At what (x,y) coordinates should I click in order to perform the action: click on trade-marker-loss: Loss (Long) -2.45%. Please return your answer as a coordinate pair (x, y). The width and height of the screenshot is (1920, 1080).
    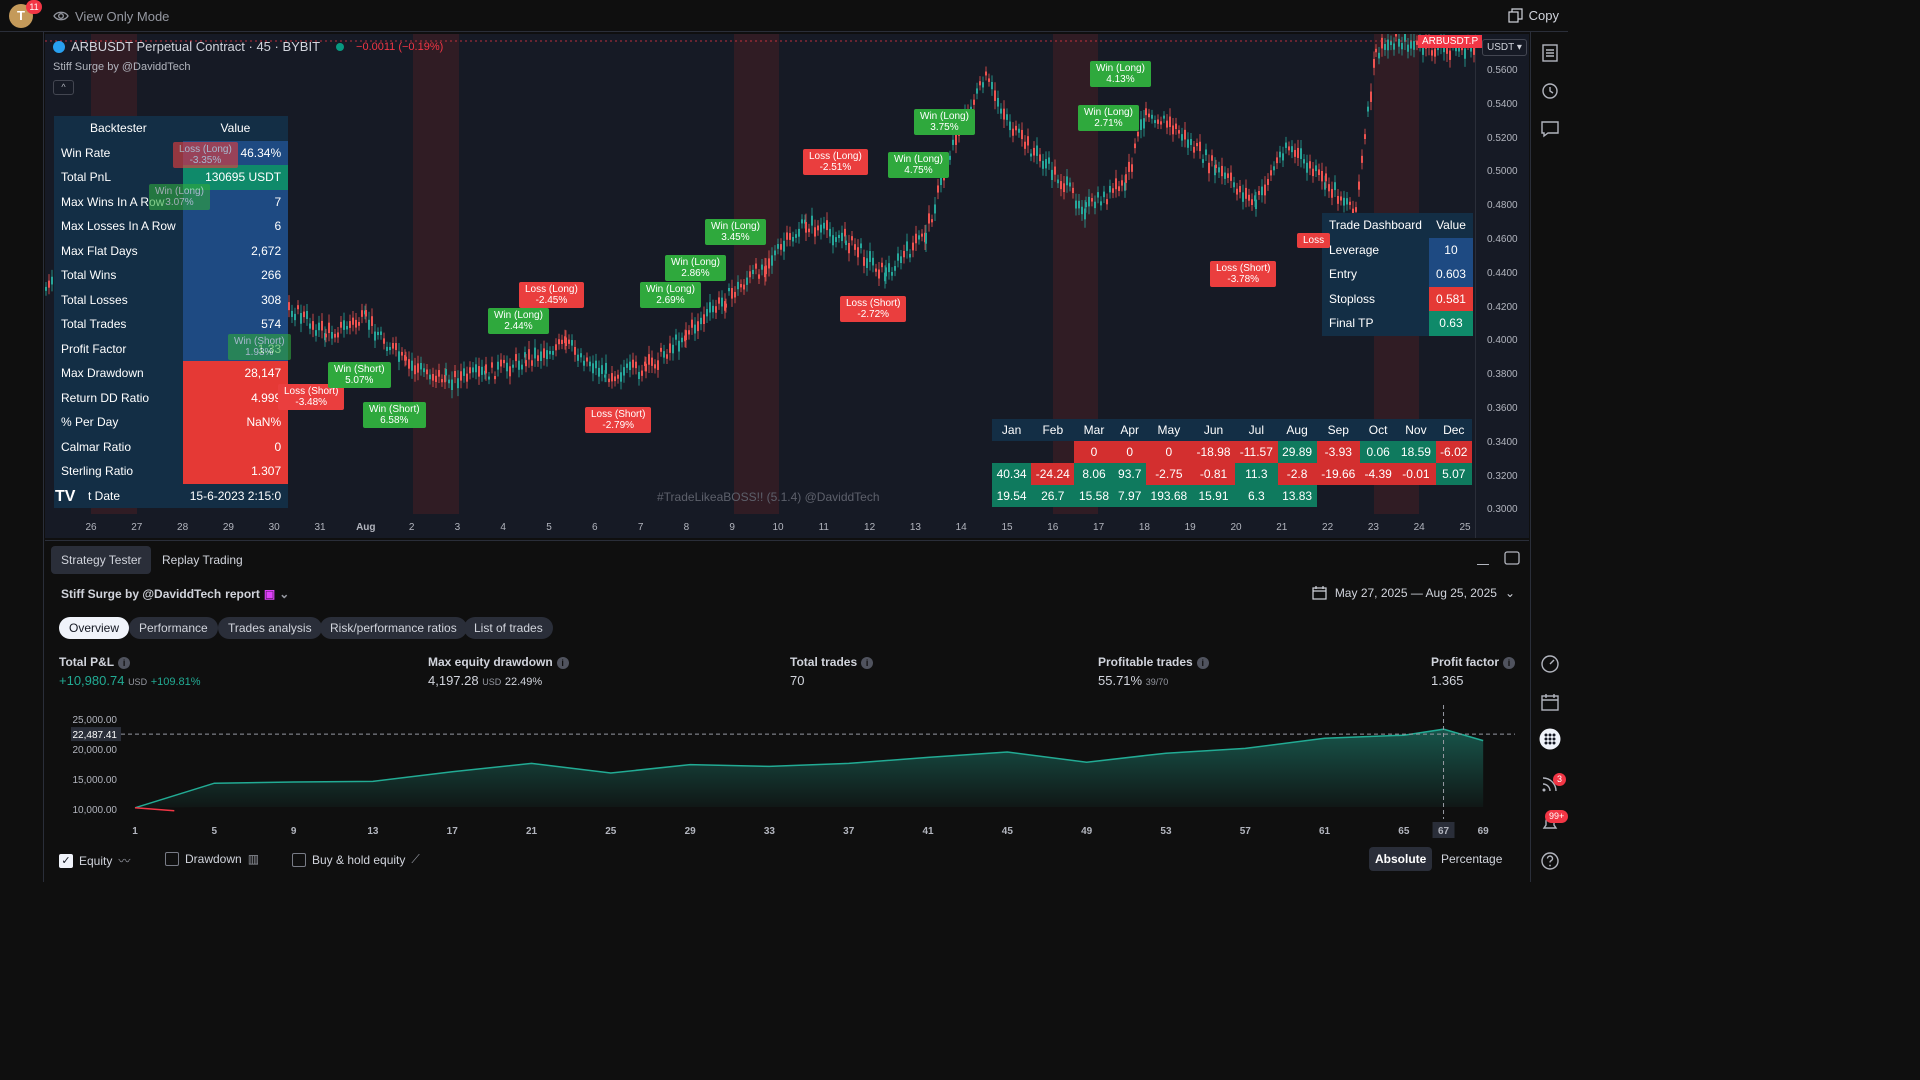
    Looking at the image, I should click on (551, 295).